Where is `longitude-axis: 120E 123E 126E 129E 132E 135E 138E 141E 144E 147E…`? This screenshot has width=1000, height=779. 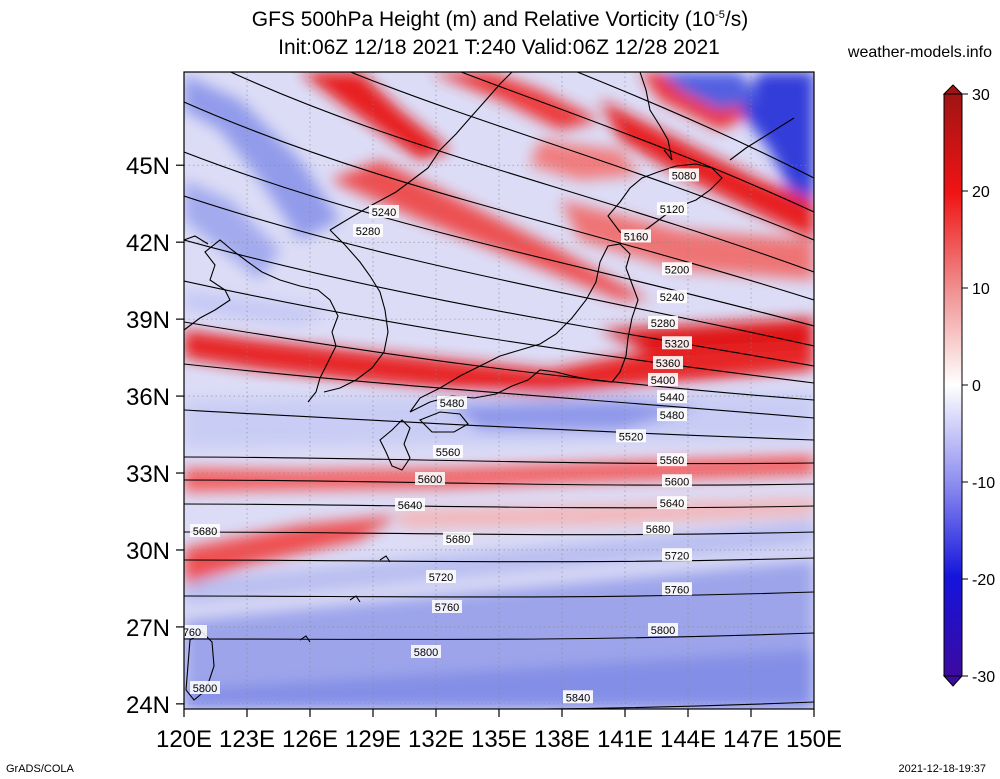
longitude-axis: 120E 123E 126E 129E 132E 135E 138E 141E 144E 147E… is located at coordinates (499, 731).